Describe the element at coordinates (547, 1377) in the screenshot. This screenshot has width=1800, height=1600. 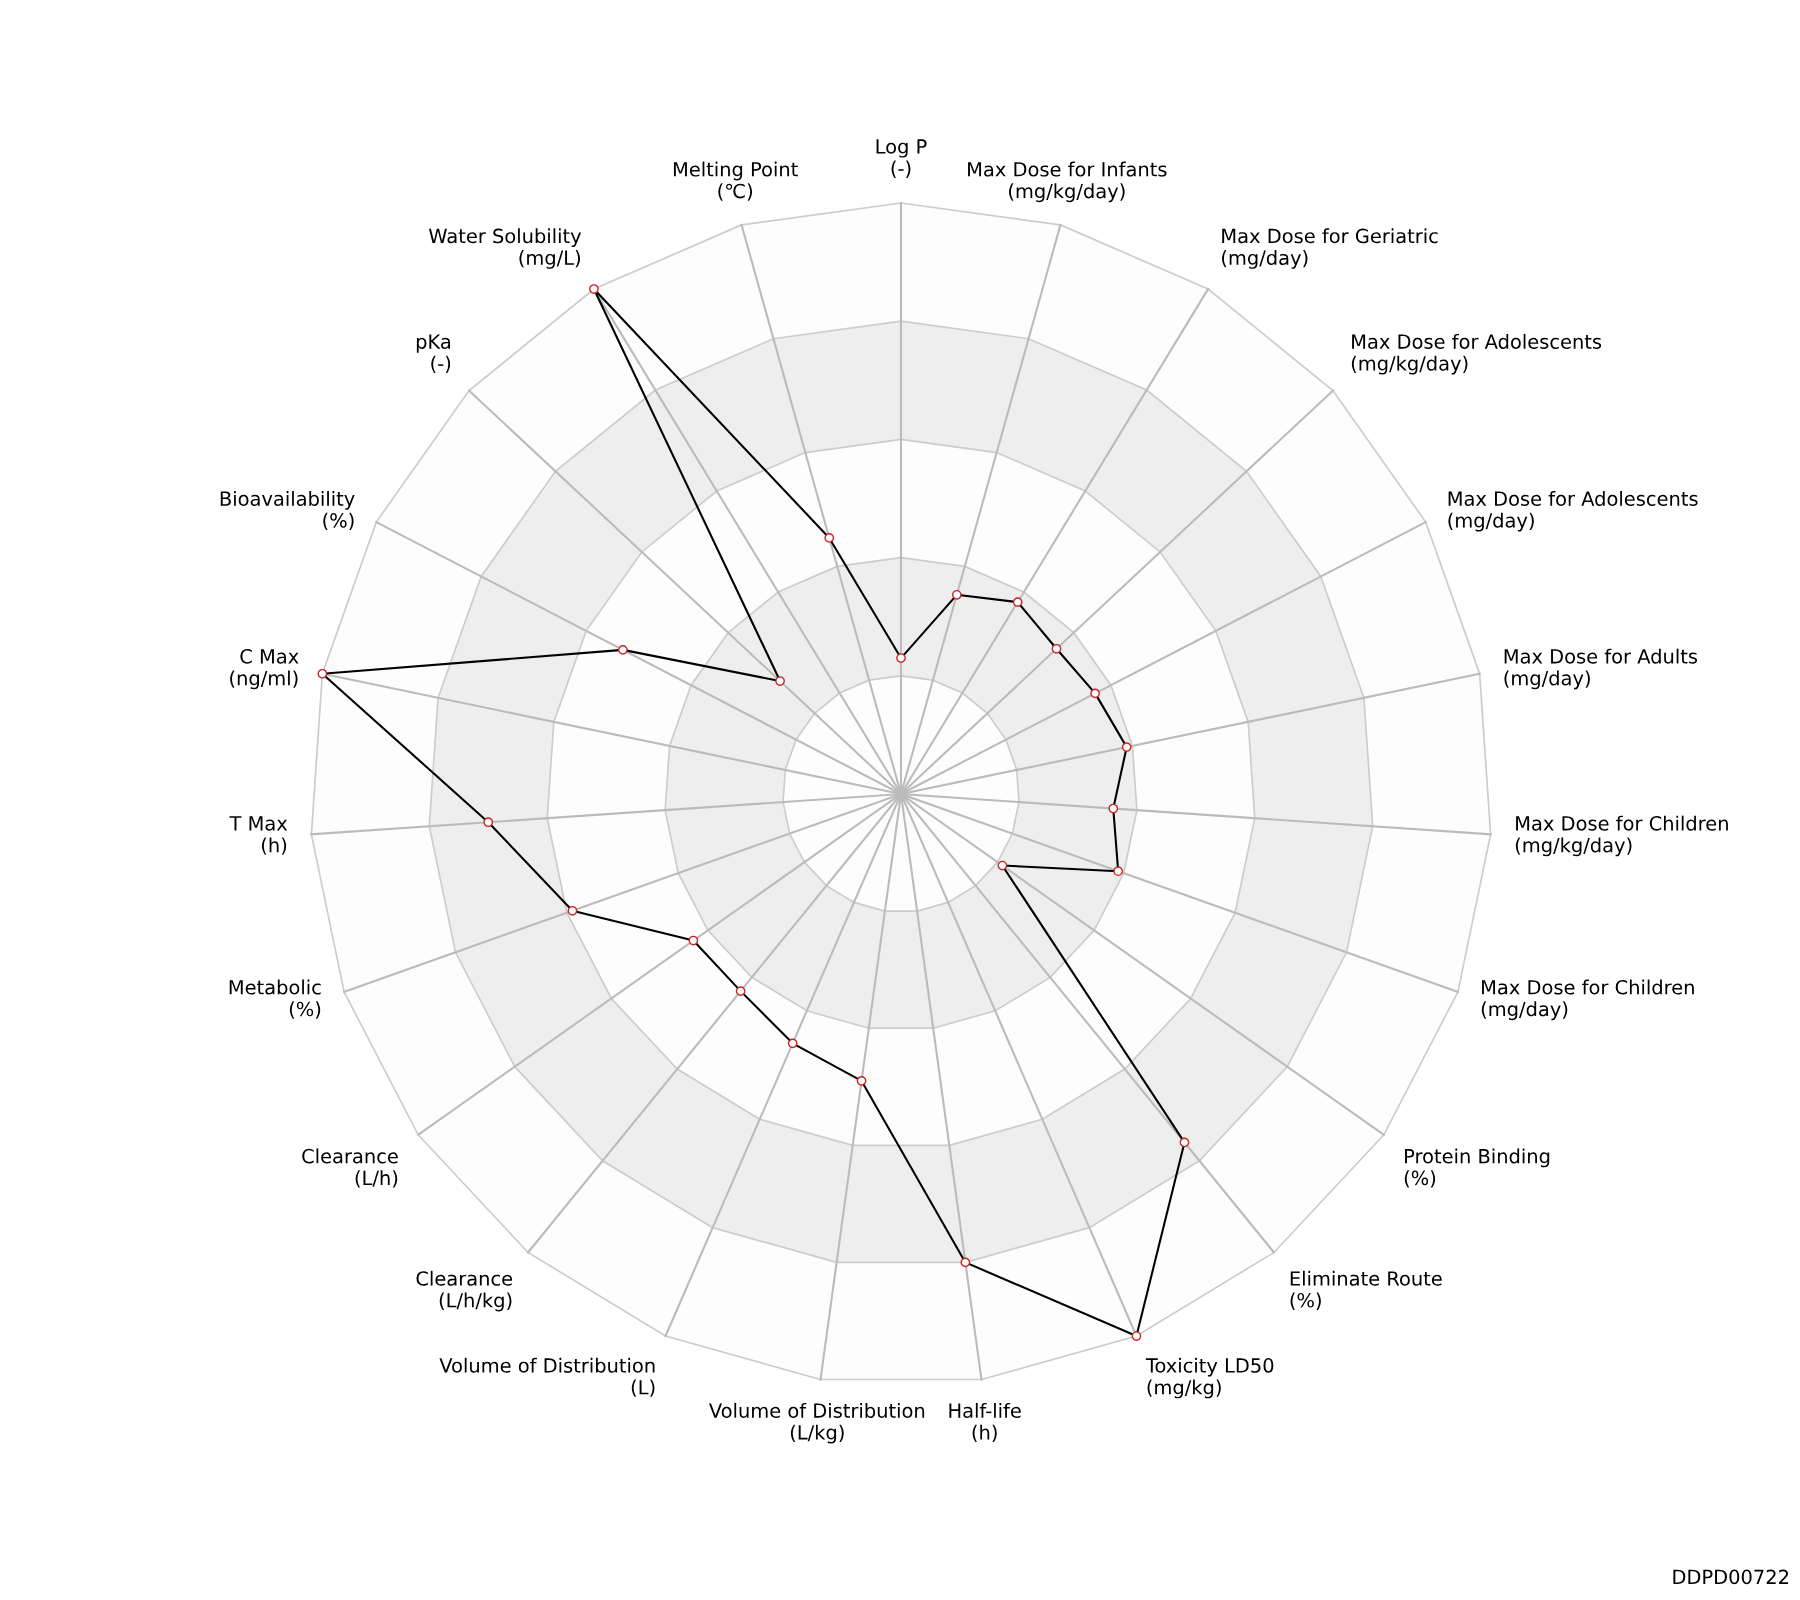
I see `spoke-label: Volume of Distribution (L)` at that location.